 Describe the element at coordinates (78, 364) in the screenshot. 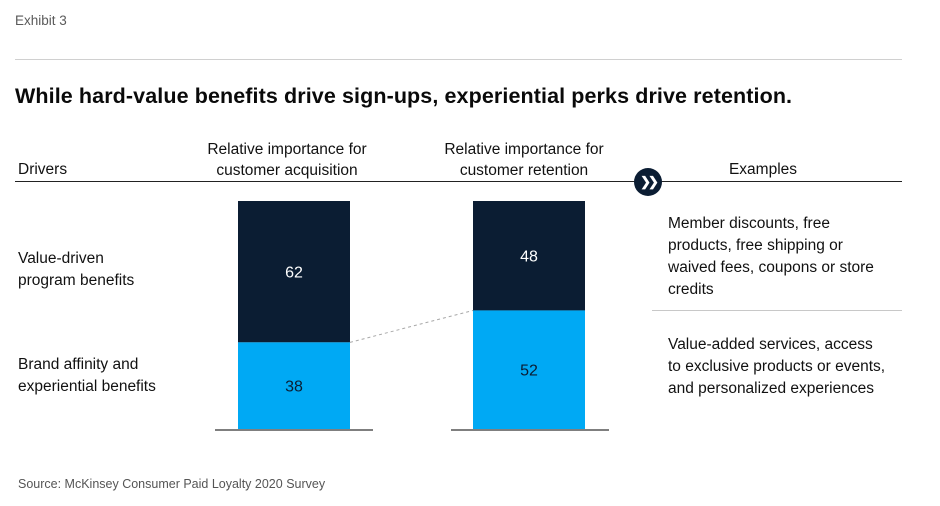

I see `row-label-brand-affinity-line1: Brand affinity and` at that location.